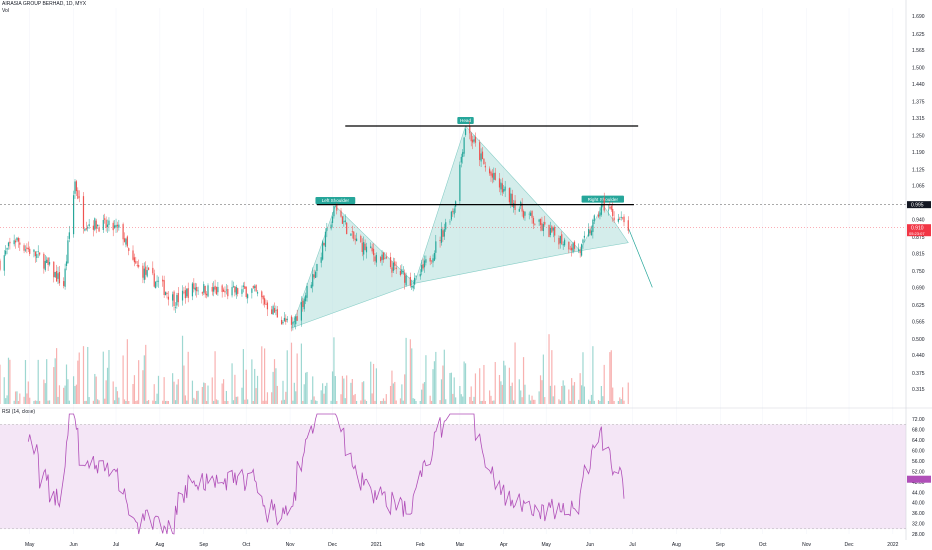 This screenshot has height=550, width=932. What do you see at coordinates (465, 120) in the screenshot?
I see `head-label: Head` at bounding box center [465, 120].